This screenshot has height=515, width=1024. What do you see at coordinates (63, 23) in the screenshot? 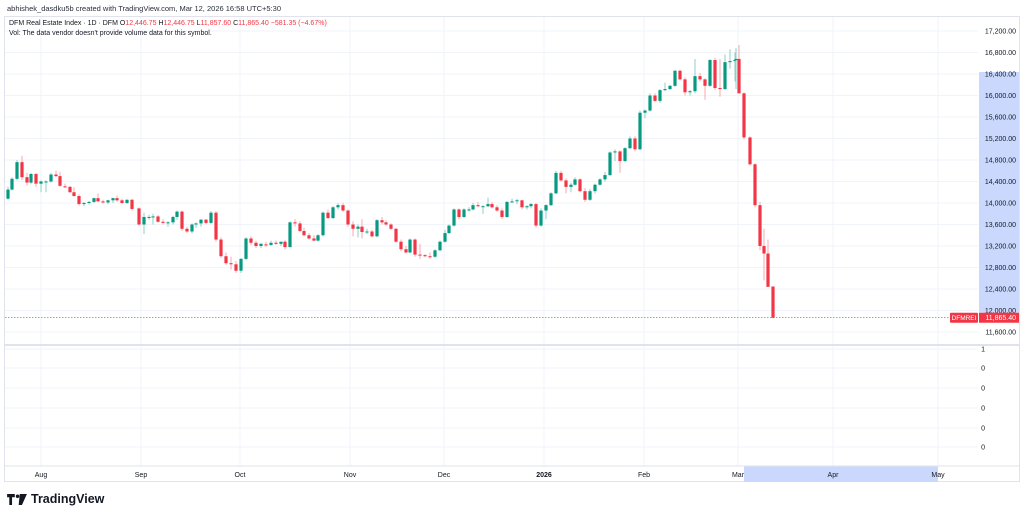
I see `symbol-title: DFM Real Estate Index · 1D · DFM` at bounding box center [63, 23].